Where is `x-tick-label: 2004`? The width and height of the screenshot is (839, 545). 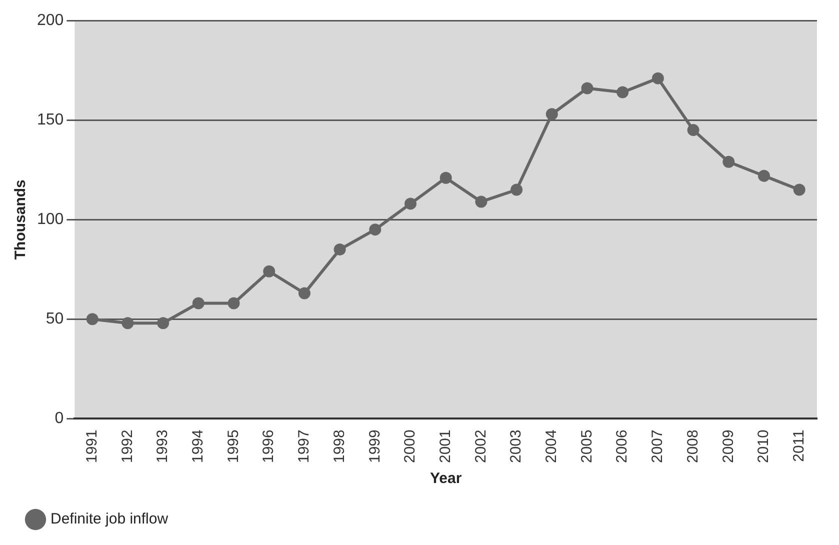 x-tick-label: 2004 is located at coordinates (551, 447).